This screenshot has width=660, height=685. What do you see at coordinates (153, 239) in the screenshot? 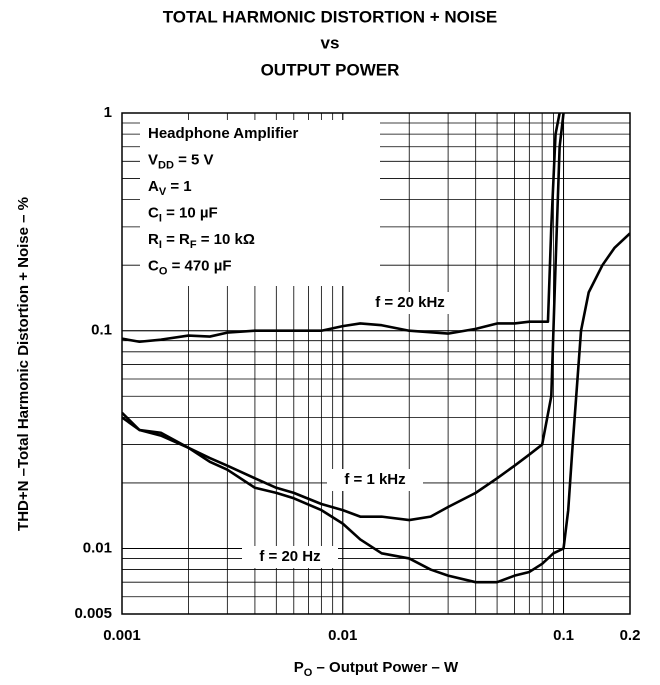
I see `annotation-part: R` at bounding box center [153, 239].